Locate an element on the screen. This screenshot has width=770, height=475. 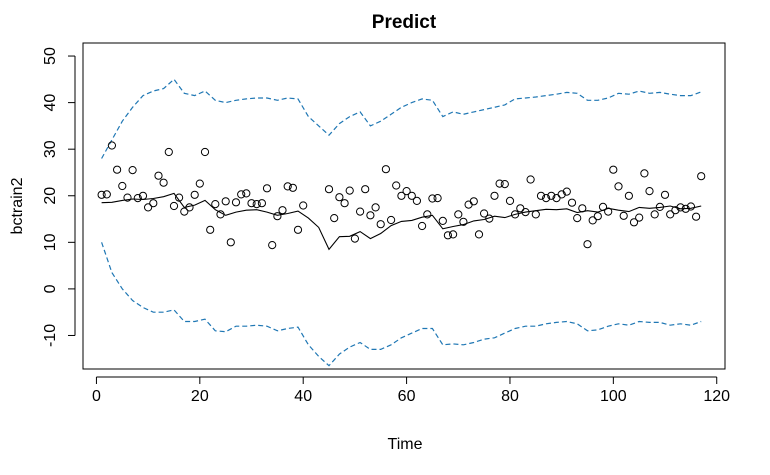
prediction-line is located at coordinates (401, 221).